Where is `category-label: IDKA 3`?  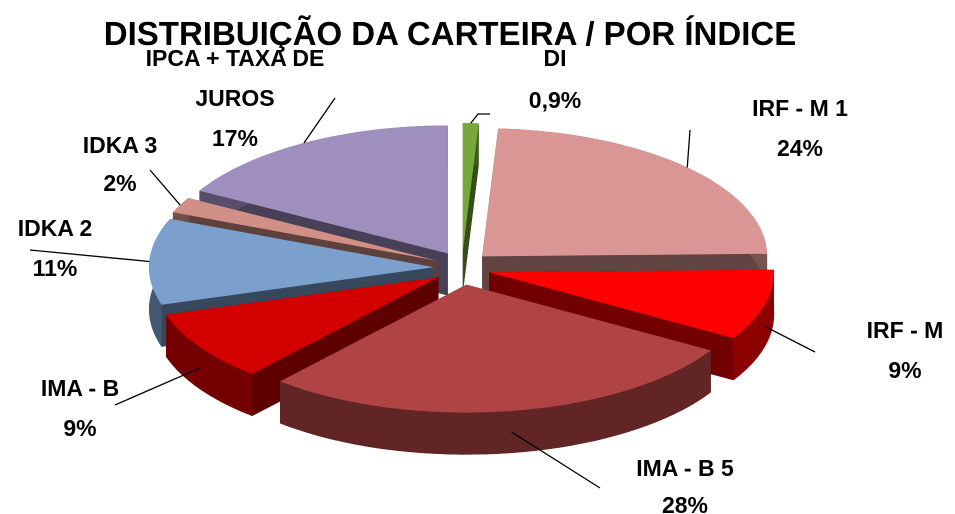 category-label: IDKA 3 is located at coordinates (120, 145).